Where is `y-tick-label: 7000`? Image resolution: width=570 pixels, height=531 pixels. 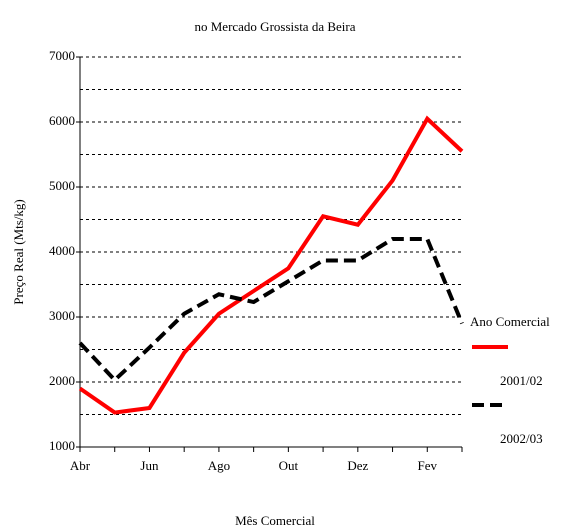
y-tick-label: 7000 is located at coordinates (62, 55).